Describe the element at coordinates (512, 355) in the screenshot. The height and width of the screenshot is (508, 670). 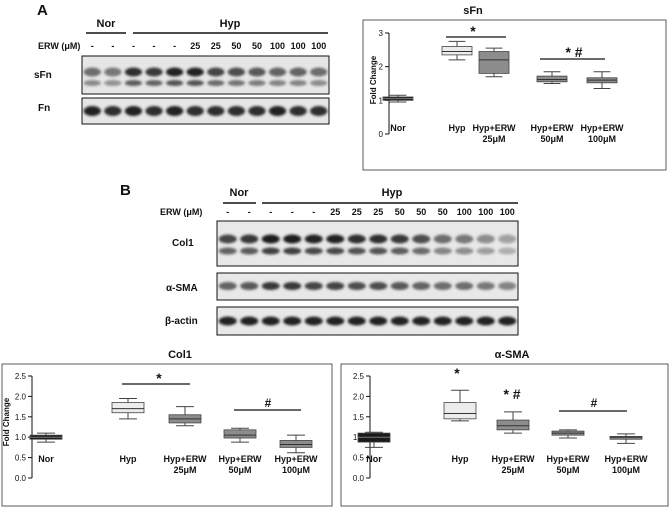
I see `chart-sma-title: α-SMA` at that location.